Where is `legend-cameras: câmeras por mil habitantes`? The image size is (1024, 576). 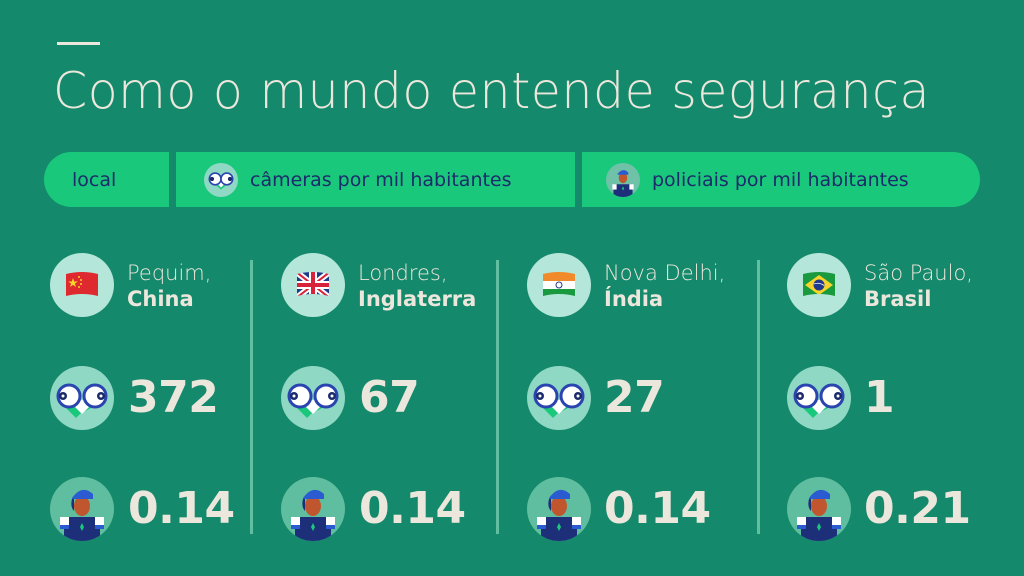 legend-cameras: câmeras por mil habitantes is located at coordinates (375, 179).